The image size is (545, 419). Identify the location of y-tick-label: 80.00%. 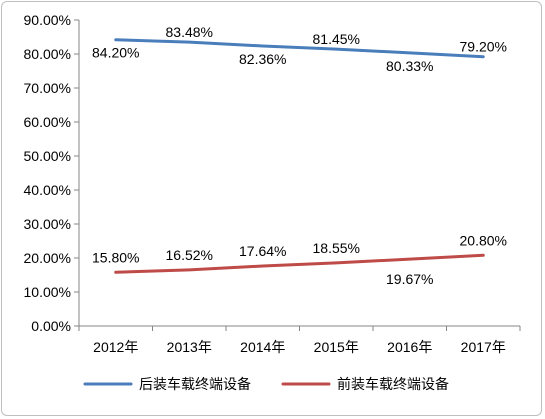
(47, 54).